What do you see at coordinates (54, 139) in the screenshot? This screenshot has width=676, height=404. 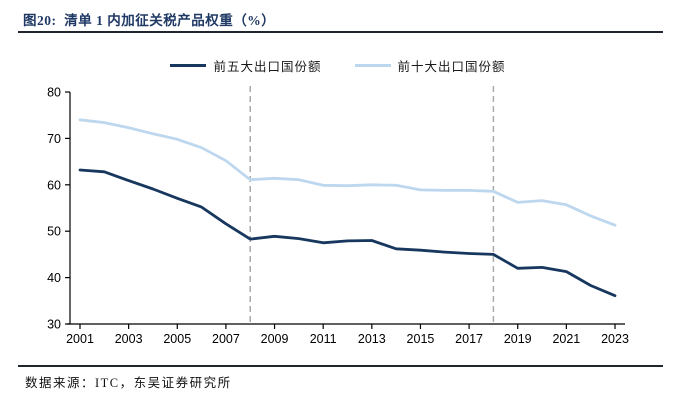 I see `y-tick-label: 70` at bounding box center [54, 139].